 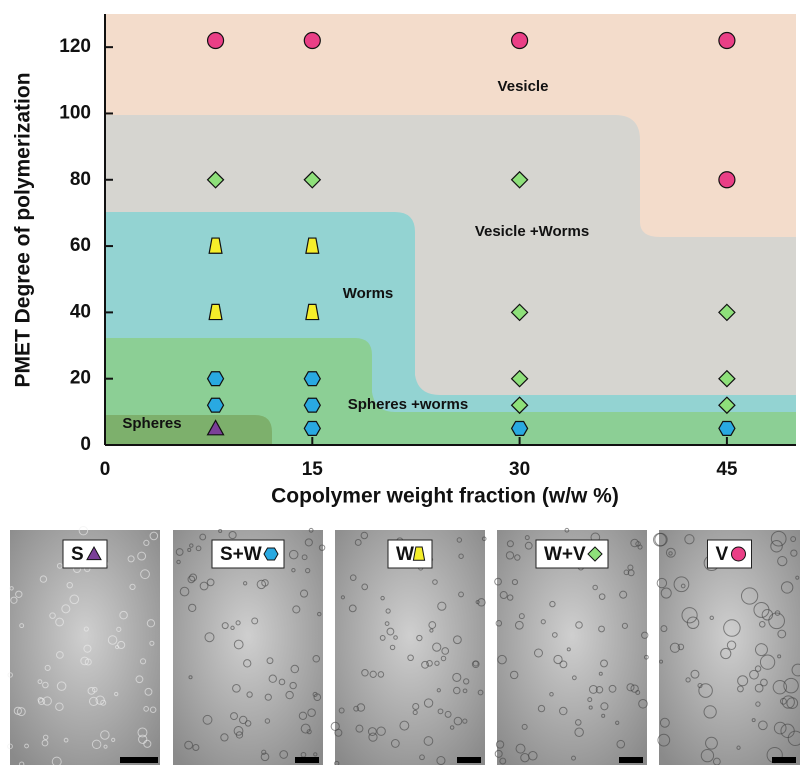 What do you see at coordinates (532, 231) in the screenshot?
I see `region-label: Vesicle +Worms` at bounding box center [532, 231].